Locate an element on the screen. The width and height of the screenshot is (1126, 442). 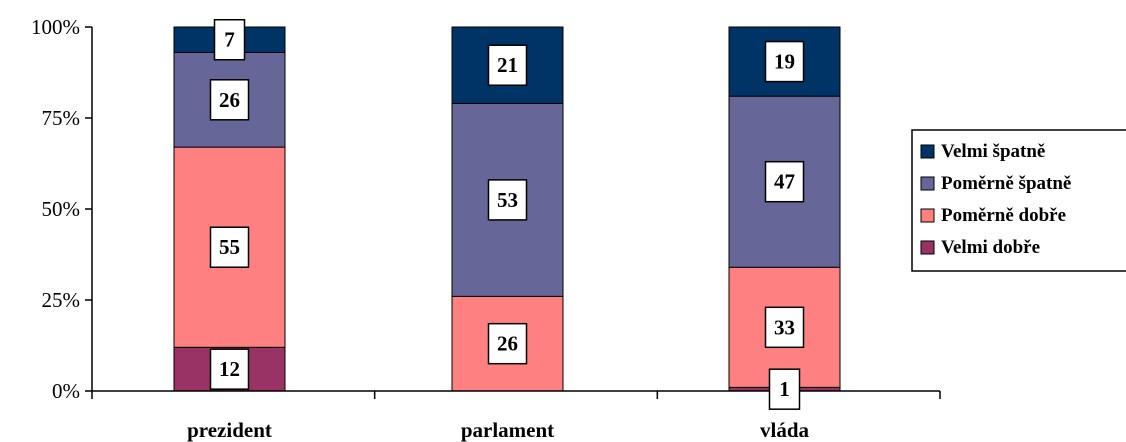
x-tick-label-vlada: vláda is located at coordinates (785, 430).